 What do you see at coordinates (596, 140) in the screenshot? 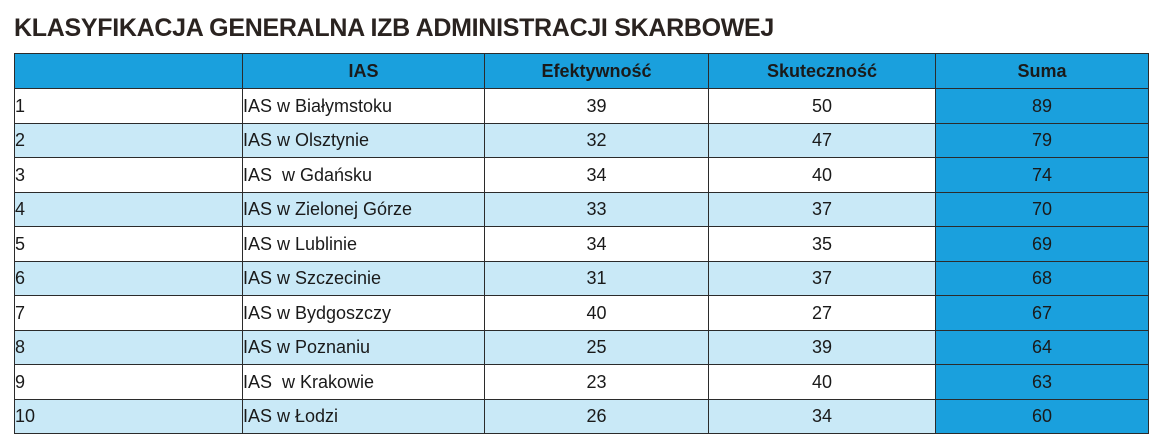
I see `cell-efektywnosc: 32` at bounding box center [596, 140].